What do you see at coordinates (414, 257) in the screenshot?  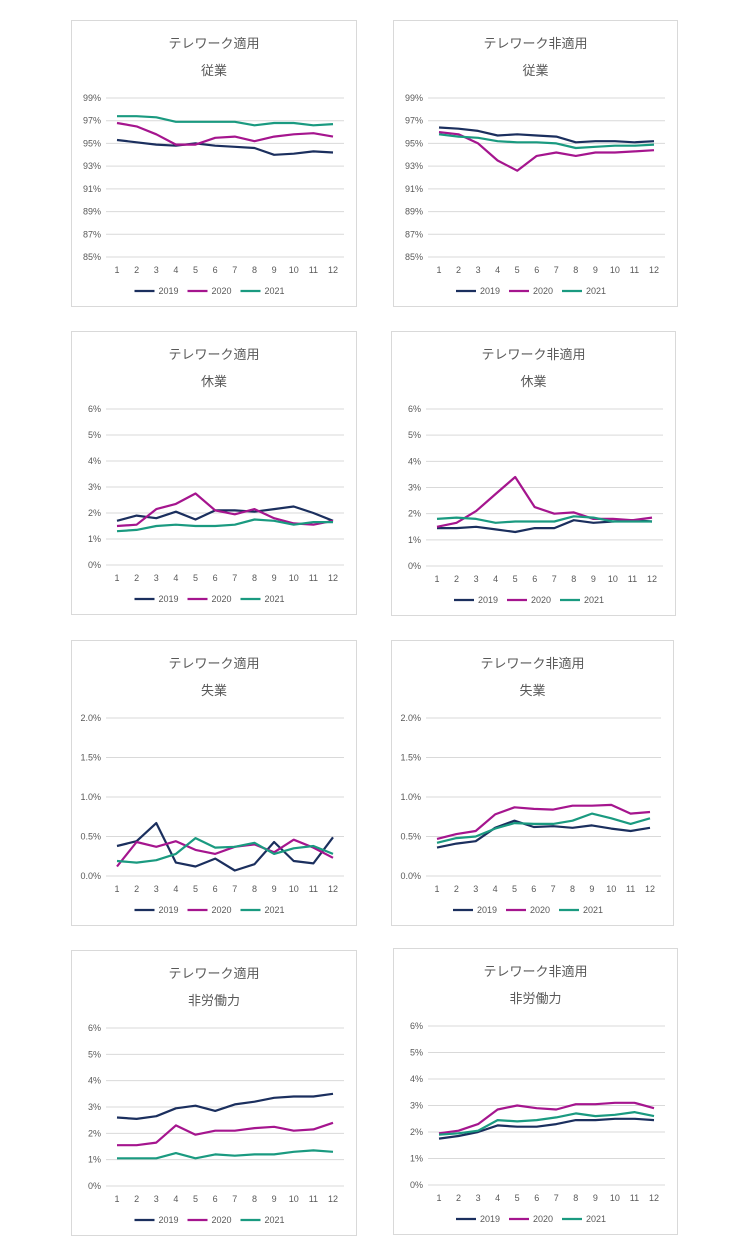 I see `y-tick-label: 85%` at bounding box center [414, 257].